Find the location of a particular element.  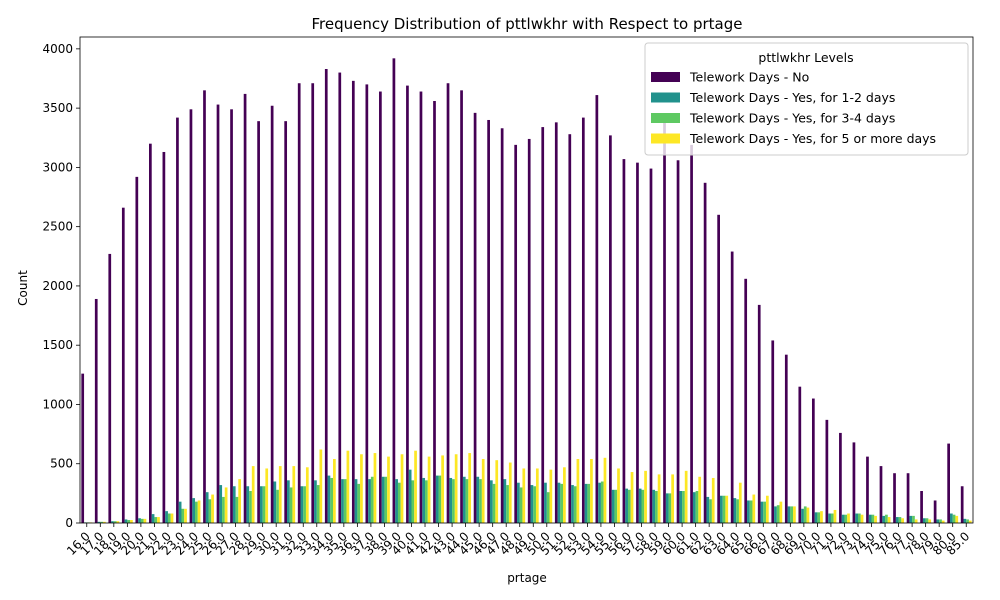

y-tick-label: 2000 is located at coordinates (57, 286).